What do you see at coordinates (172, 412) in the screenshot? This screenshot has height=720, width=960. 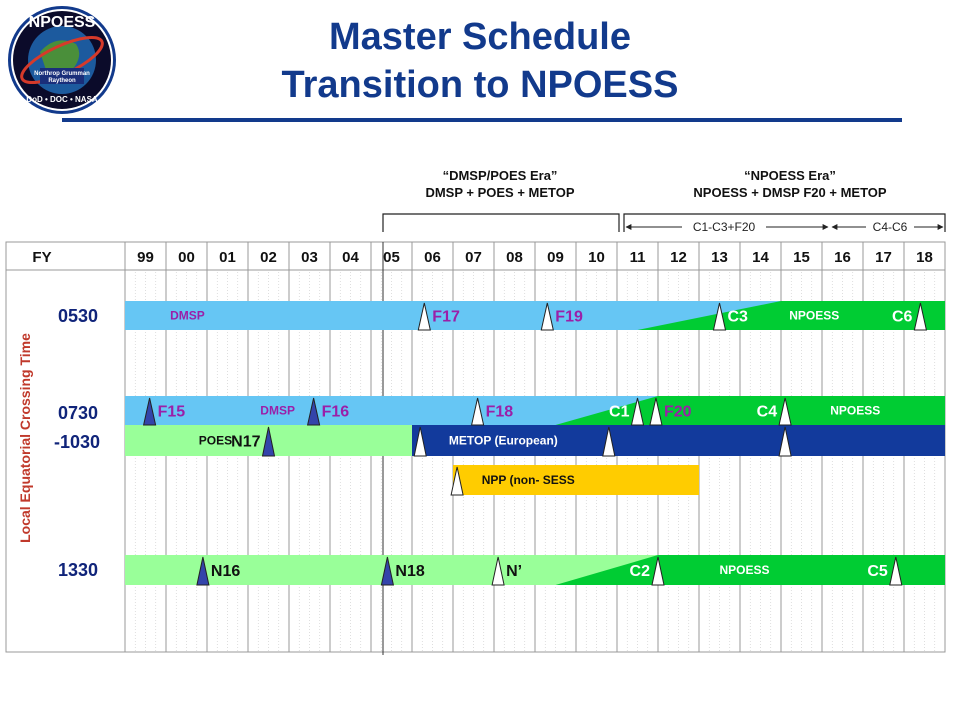 I see `launch-label: F15` at bounding box center [172, 412].